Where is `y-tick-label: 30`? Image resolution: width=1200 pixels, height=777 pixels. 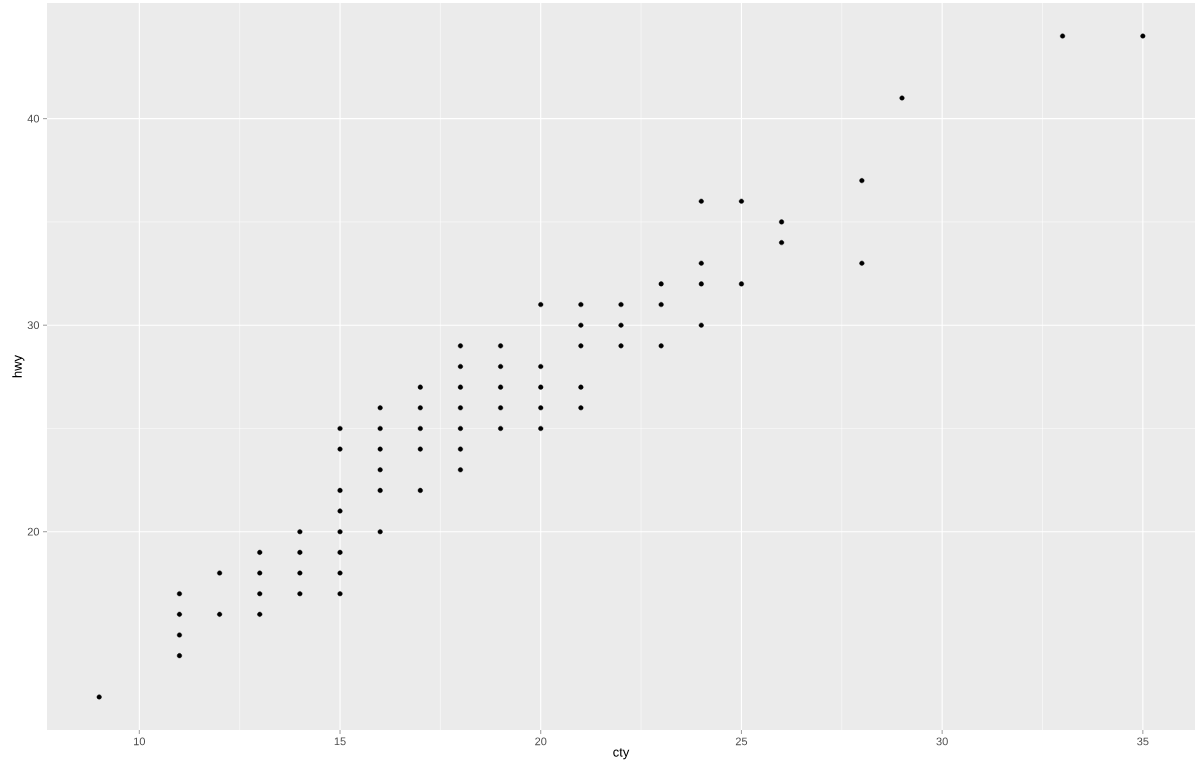 y-tick-label: 30 is located at coordinates (33, 325).